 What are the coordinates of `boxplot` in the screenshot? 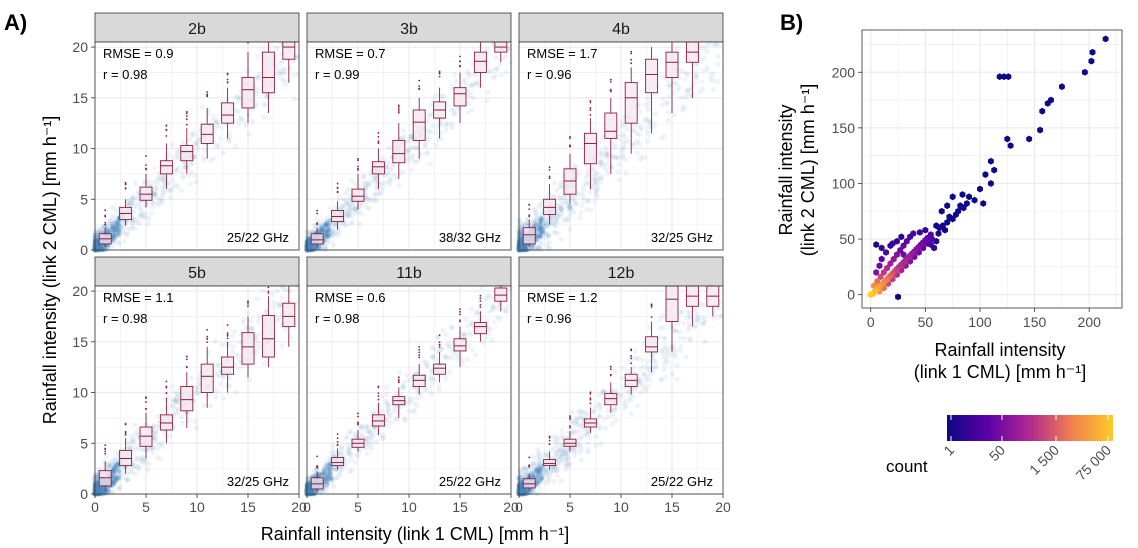 It's located at (268, 78).